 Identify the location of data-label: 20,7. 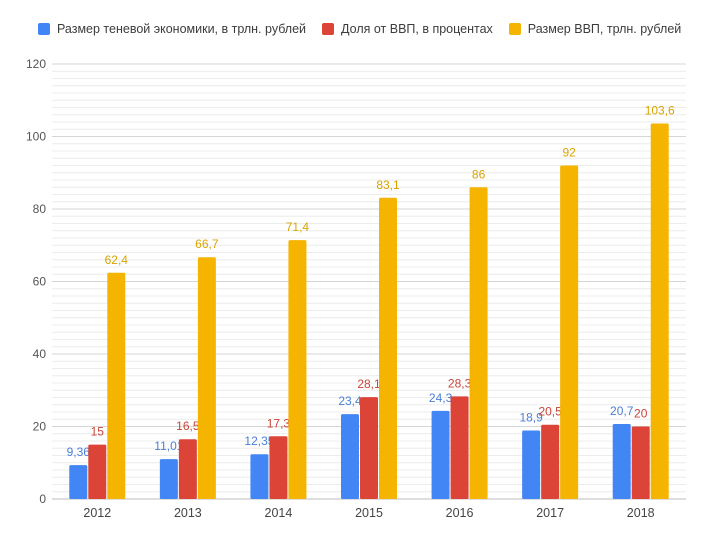
(622, 411).